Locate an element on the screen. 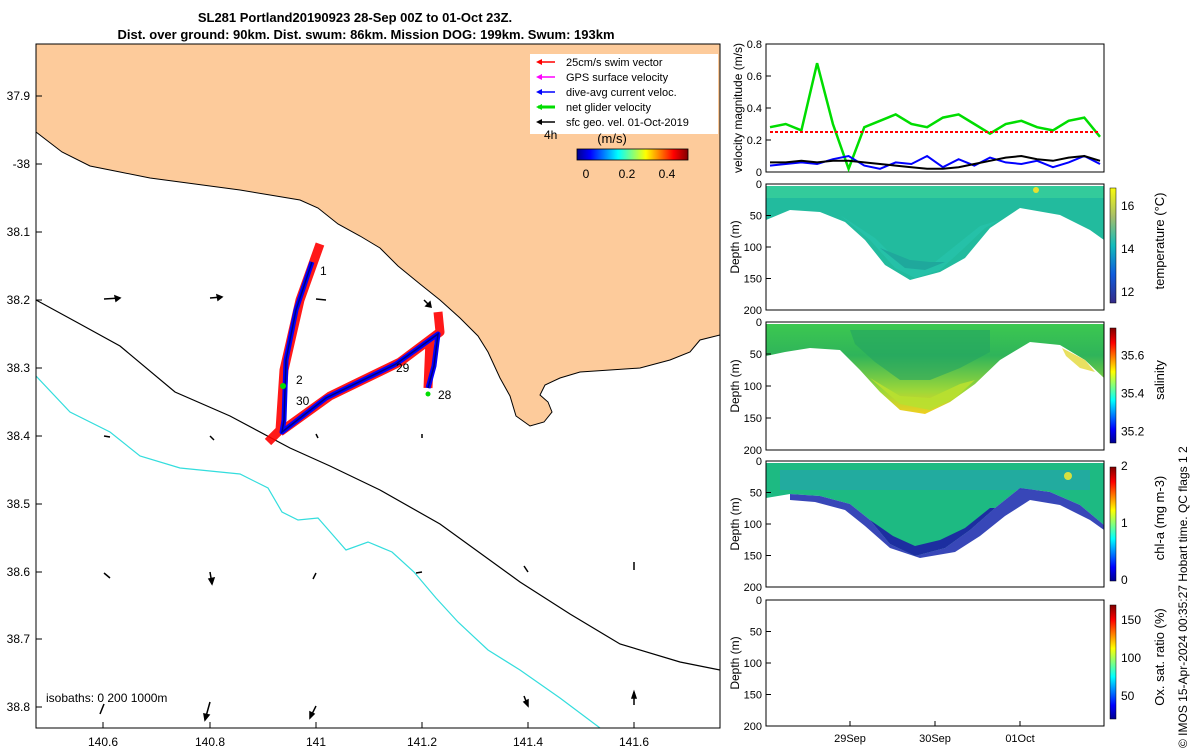 This screenshot has height=750, width=1200. map-ytick-label: 38.1 is located at coordinates (19, 232).